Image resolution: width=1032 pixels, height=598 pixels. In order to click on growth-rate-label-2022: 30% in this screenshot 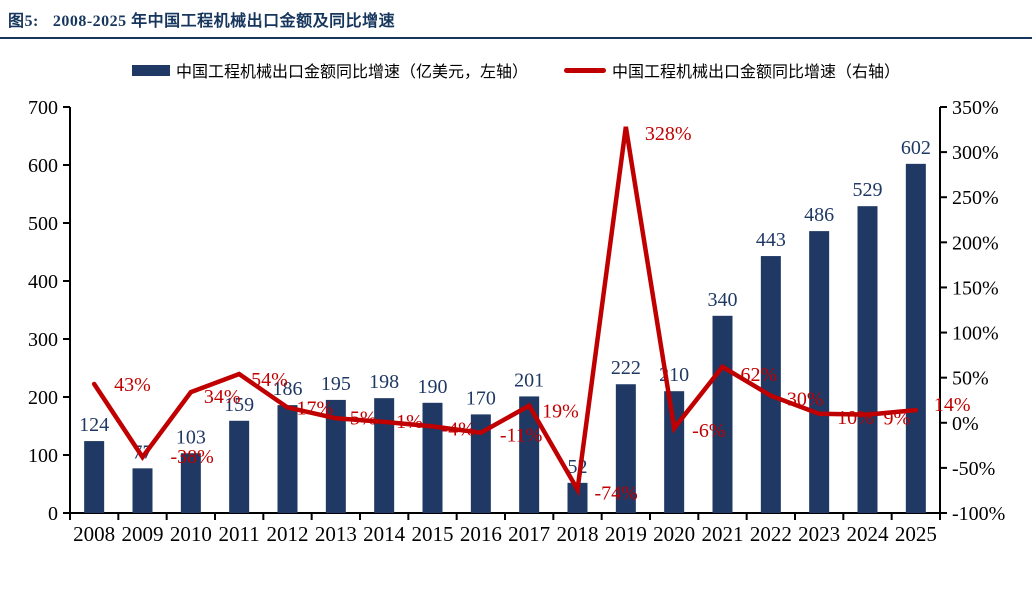, I will do `click(805, 400)`.